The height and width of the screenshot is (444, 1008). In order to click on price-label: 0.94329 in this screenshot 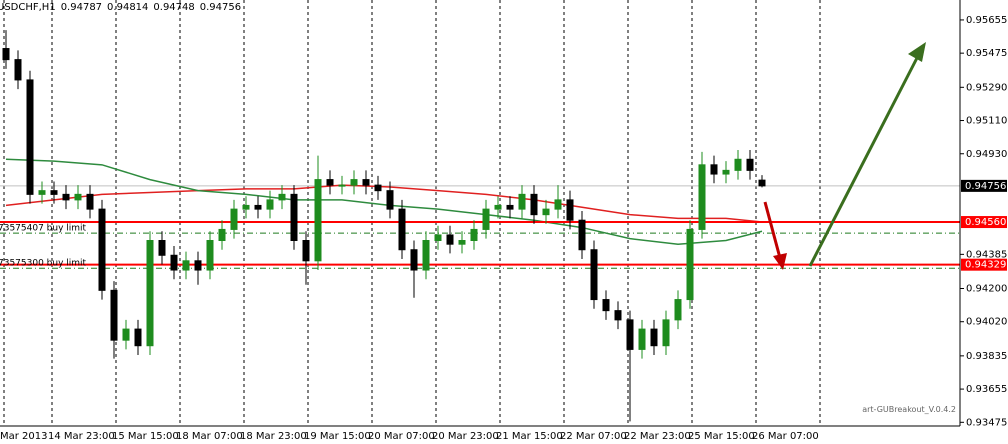, I will do `click(985, 265)`.